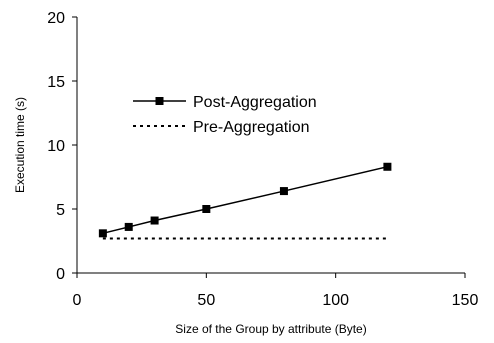 This screenshot has height=343, width=494. Describe the element at coordinates (465, 300) in the screenshot. I see `x-tick-label: 150` at that location.